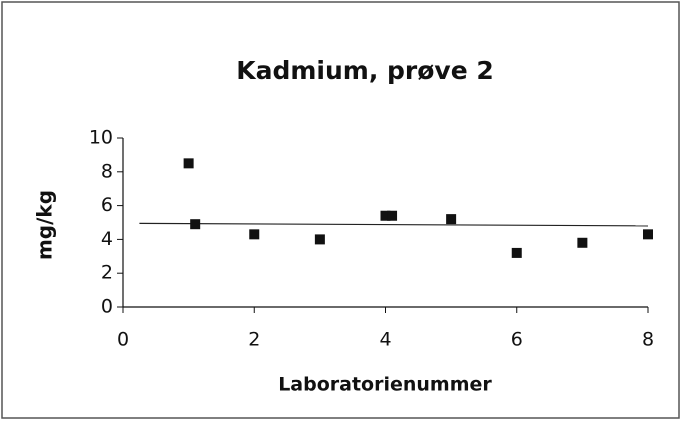 The height and width of the screenshot is (421, 682). Describe the element at coordinates (517, 340) in the screenshot. I see `x-tick-label: 6` at that location.